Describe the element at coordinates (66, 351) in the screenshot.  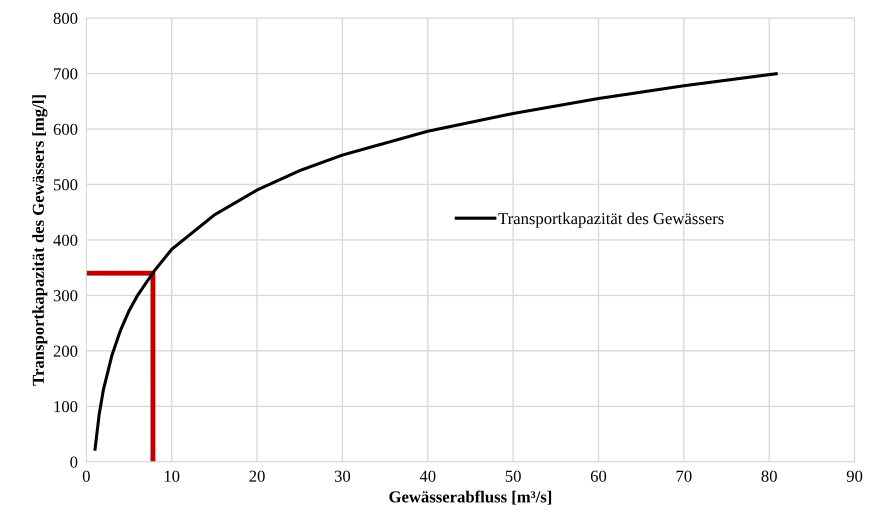
I see `y-tick-label: 200` at that location.